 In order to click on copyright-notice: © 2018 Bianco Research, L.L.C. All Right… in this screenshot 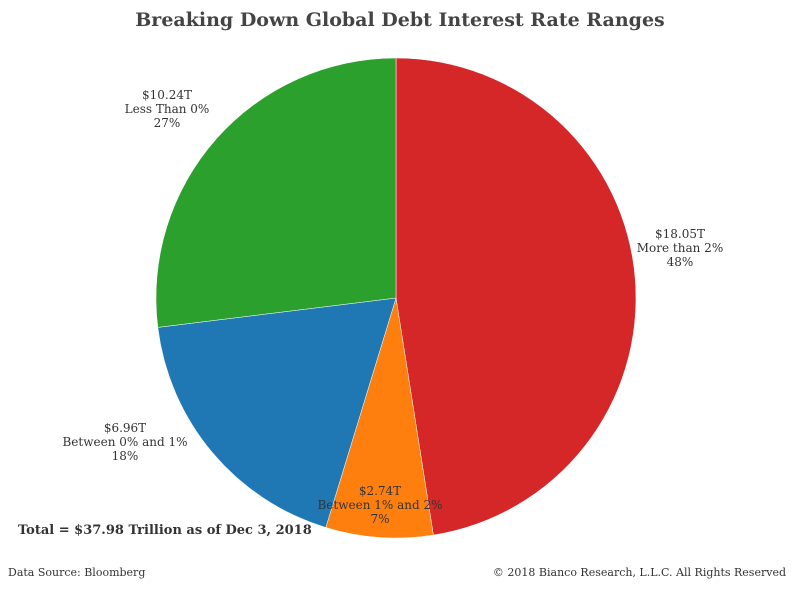, I will do `click(639, 572)`.